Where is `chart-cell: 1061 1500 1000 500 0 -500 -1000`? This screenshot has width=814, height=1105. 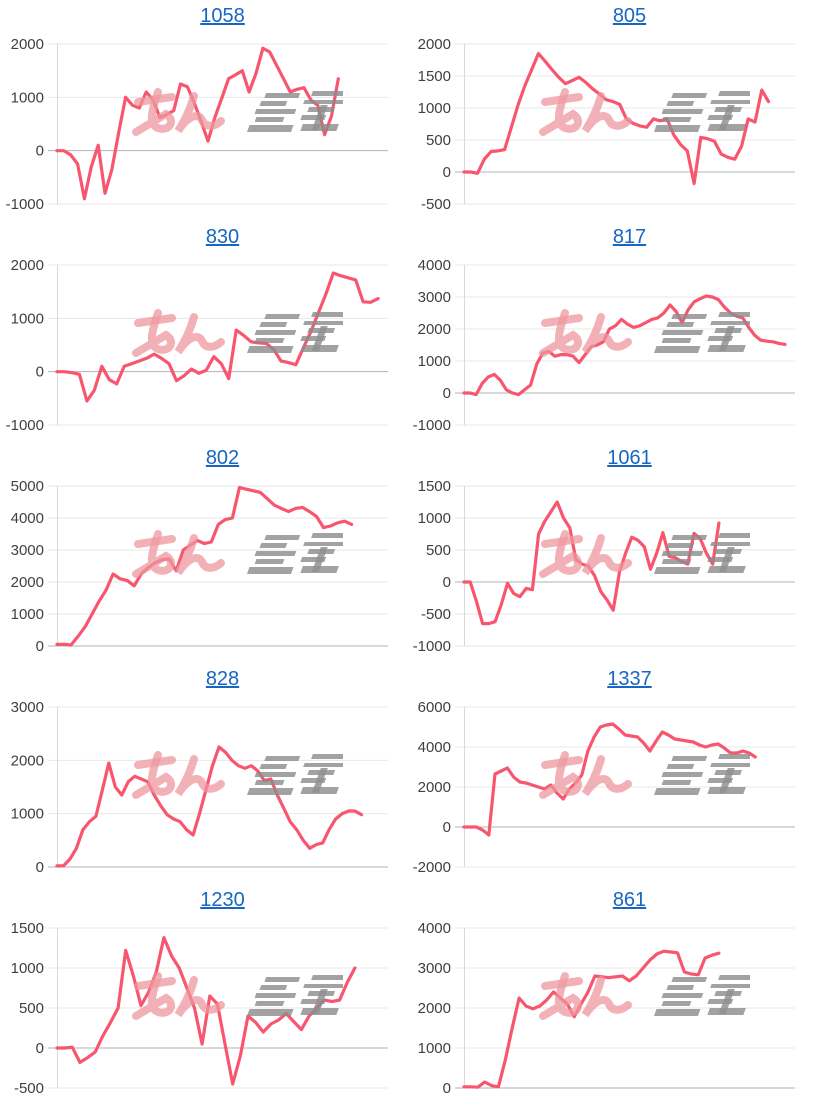
chart-cell: 1061 1500 1000 500 0 -500 -1000 is located at coordinates (610, 552).